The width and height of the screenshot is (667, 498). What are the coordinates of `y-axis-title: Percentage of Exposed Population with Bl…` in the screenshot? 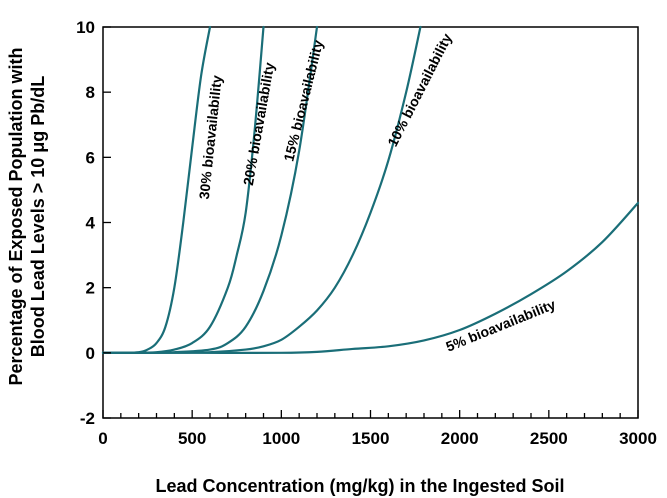 It's located at (27, 216).